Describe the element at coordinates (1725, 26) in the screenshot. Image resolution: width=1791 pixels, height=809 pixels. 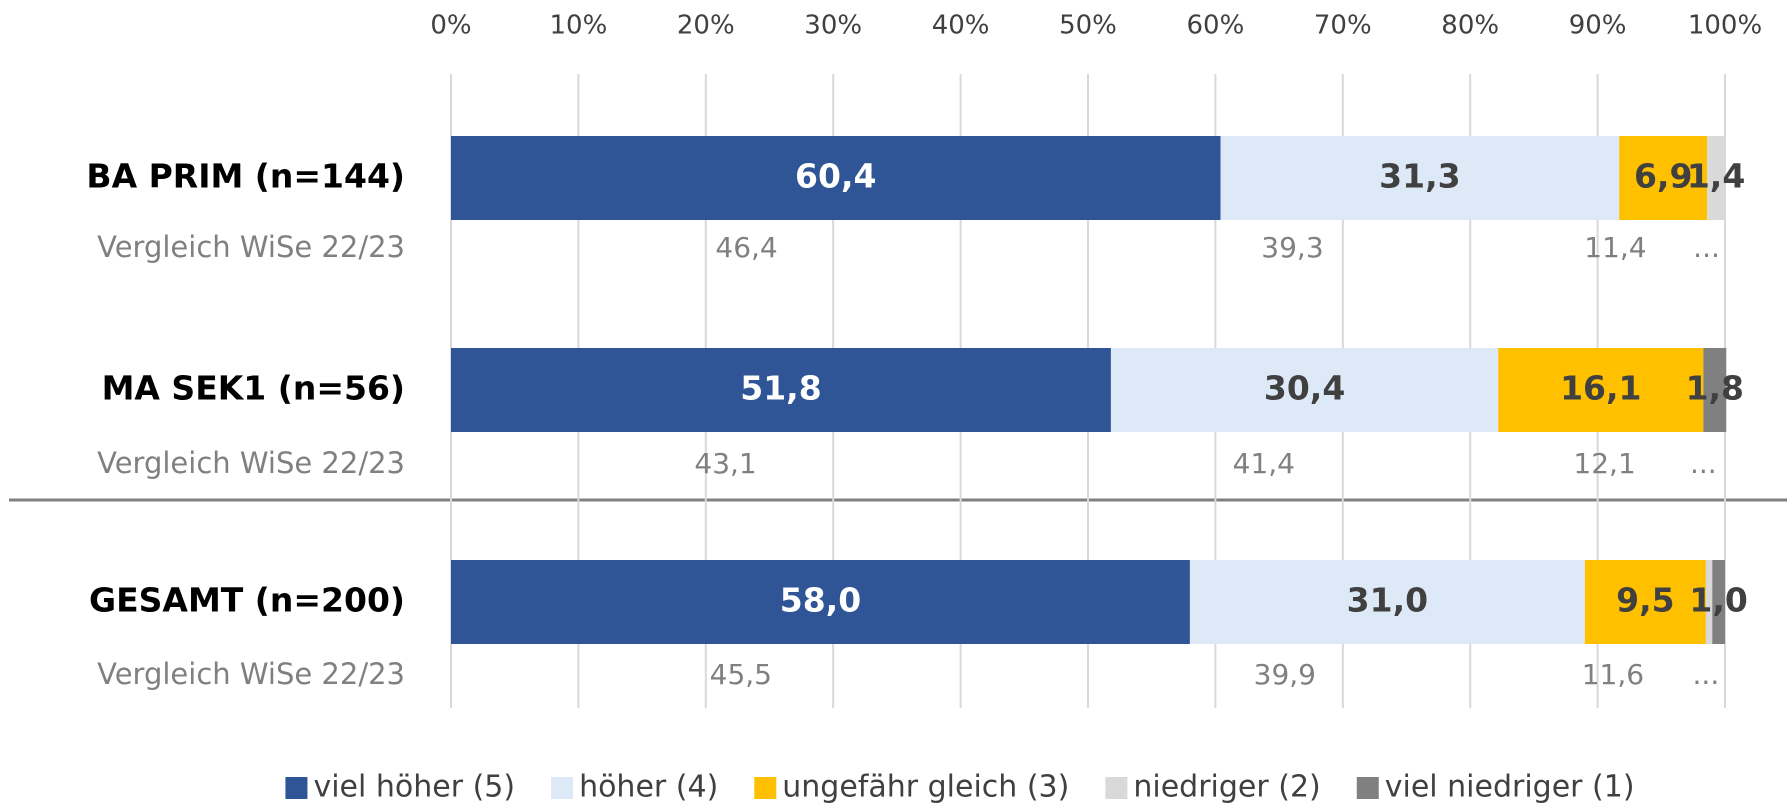
I see `x-tick-label: 100%` at that location.